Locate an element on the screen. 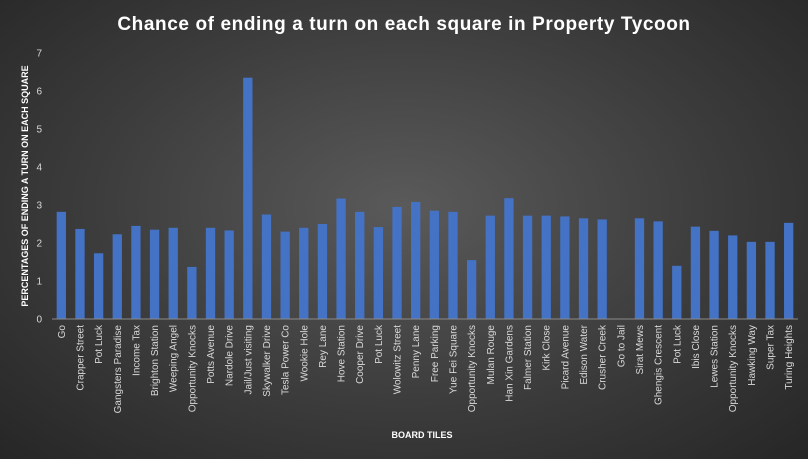 This screenshot has width=808, height=459. x-tick-label: Lewes Station is located at coordinates (715, 356).